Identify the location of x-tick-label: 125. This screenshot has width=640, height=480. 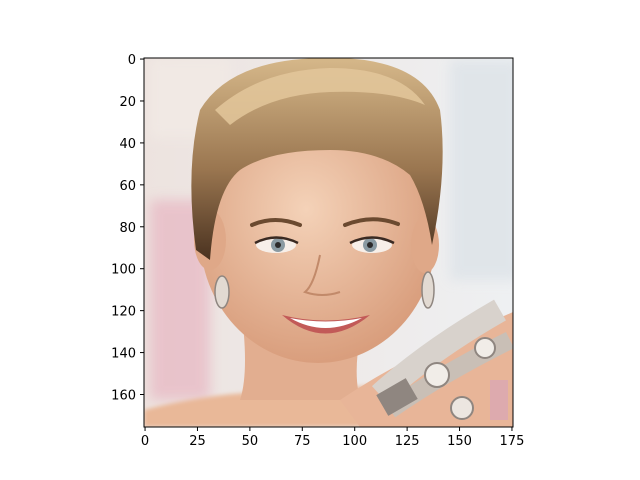
(407, 441).